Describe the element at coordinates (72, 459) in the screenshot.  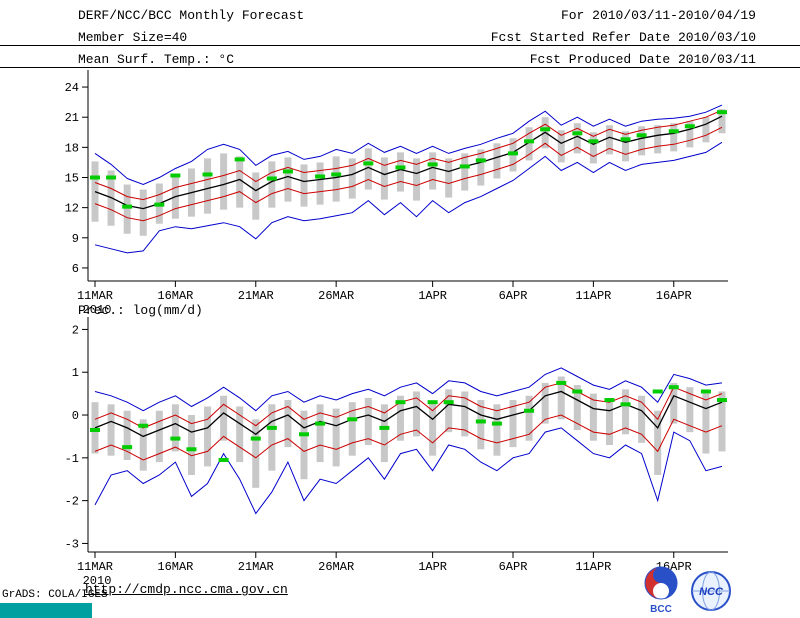
I see `precipitation-ytick-label: -1` at that location.